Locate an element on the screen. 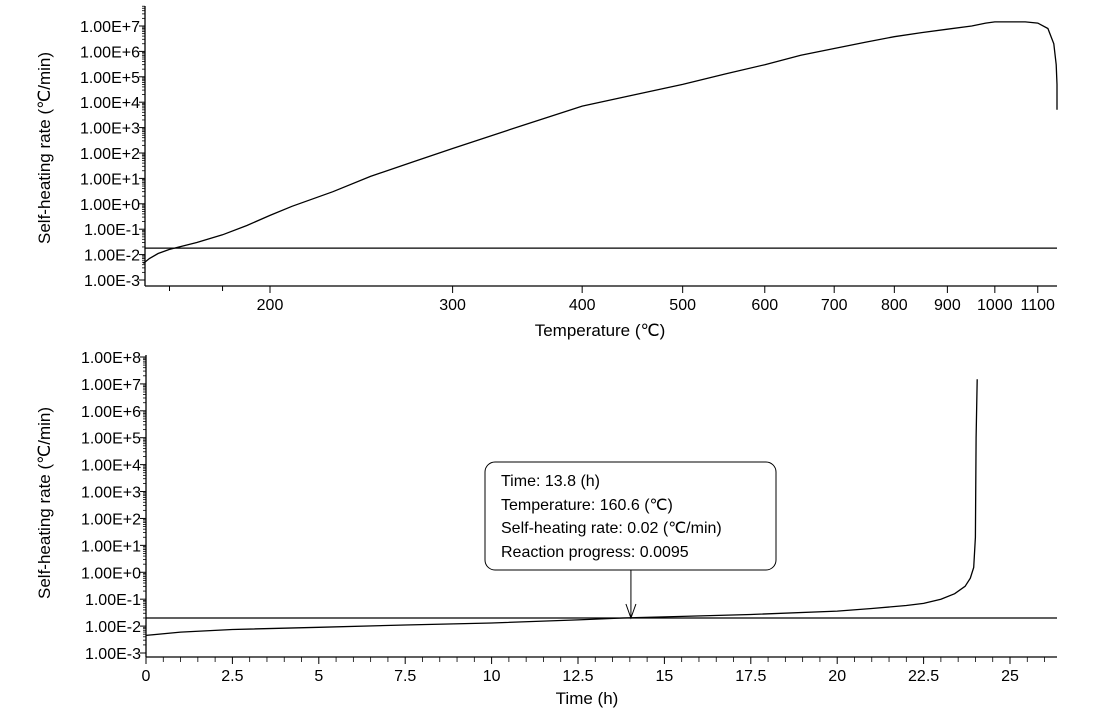 Image resolution: width=1108 pixels, height=718 pixels. x-tick-label: 15 is located at coordinates (665, 676).